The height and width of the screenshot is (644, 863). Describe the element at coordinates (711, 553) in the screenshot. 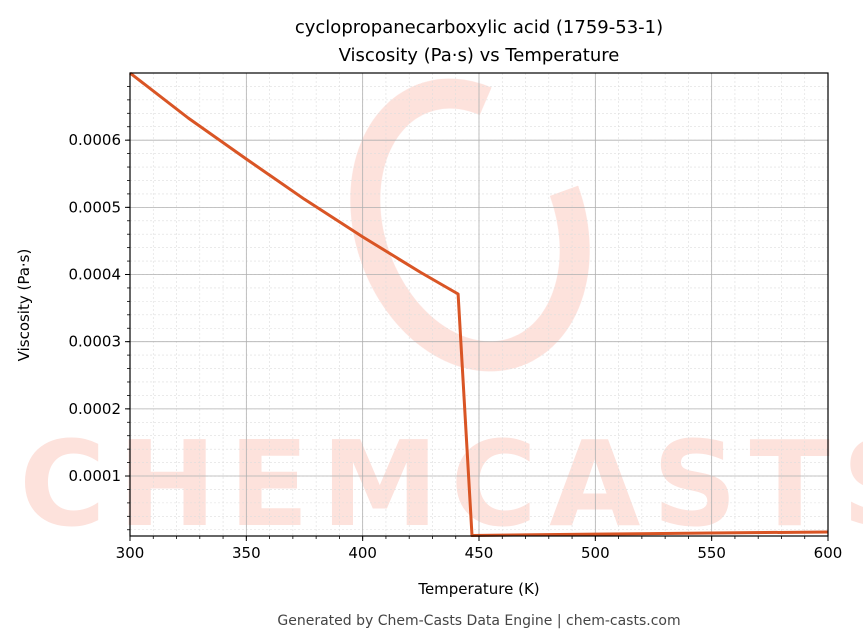

I see `x-tick-label: 550` at that location.